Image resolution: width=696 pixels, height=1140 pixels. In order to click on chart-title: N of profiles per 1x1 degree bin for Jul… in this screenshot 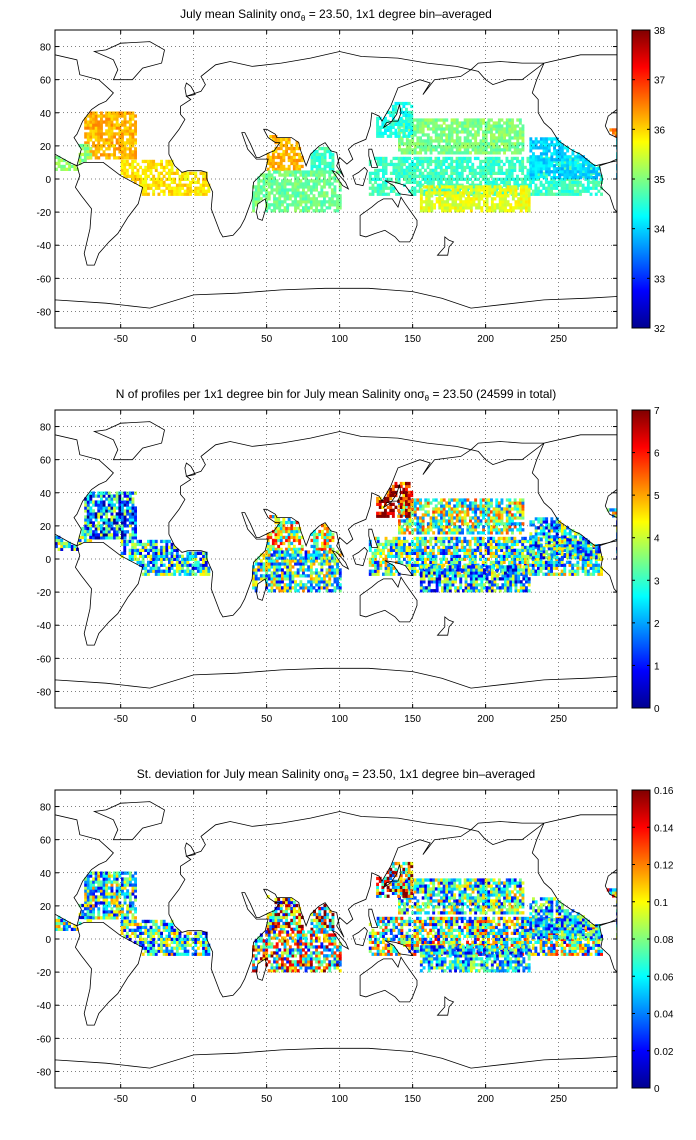, I will do `click(336, 395)`.